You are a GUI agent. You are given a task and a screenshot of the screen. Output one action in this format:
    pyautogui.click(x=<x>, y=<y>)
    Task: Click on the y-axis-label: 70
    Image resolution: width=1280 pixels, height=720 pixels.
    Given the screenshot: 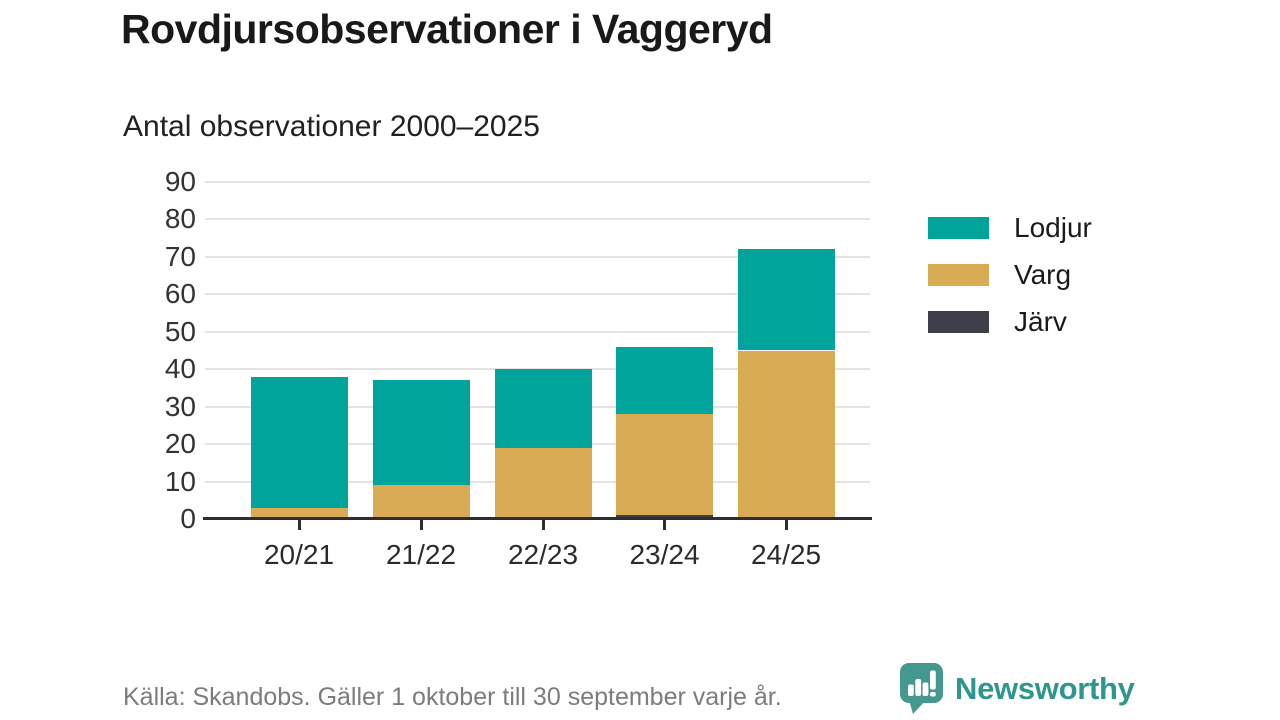 What is the action you would take?
    pyautogui.click(x=180, y=256)
    